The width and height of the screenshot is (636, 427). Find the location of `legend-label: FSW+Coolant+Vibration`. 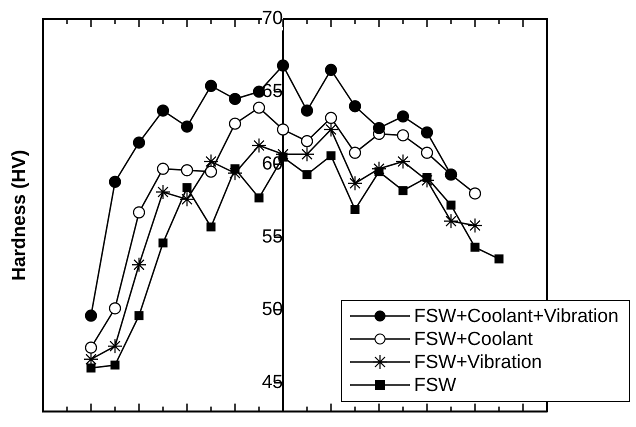

legend-label: FSW+Coolant+Vibration is located at coordinates (516, 316).